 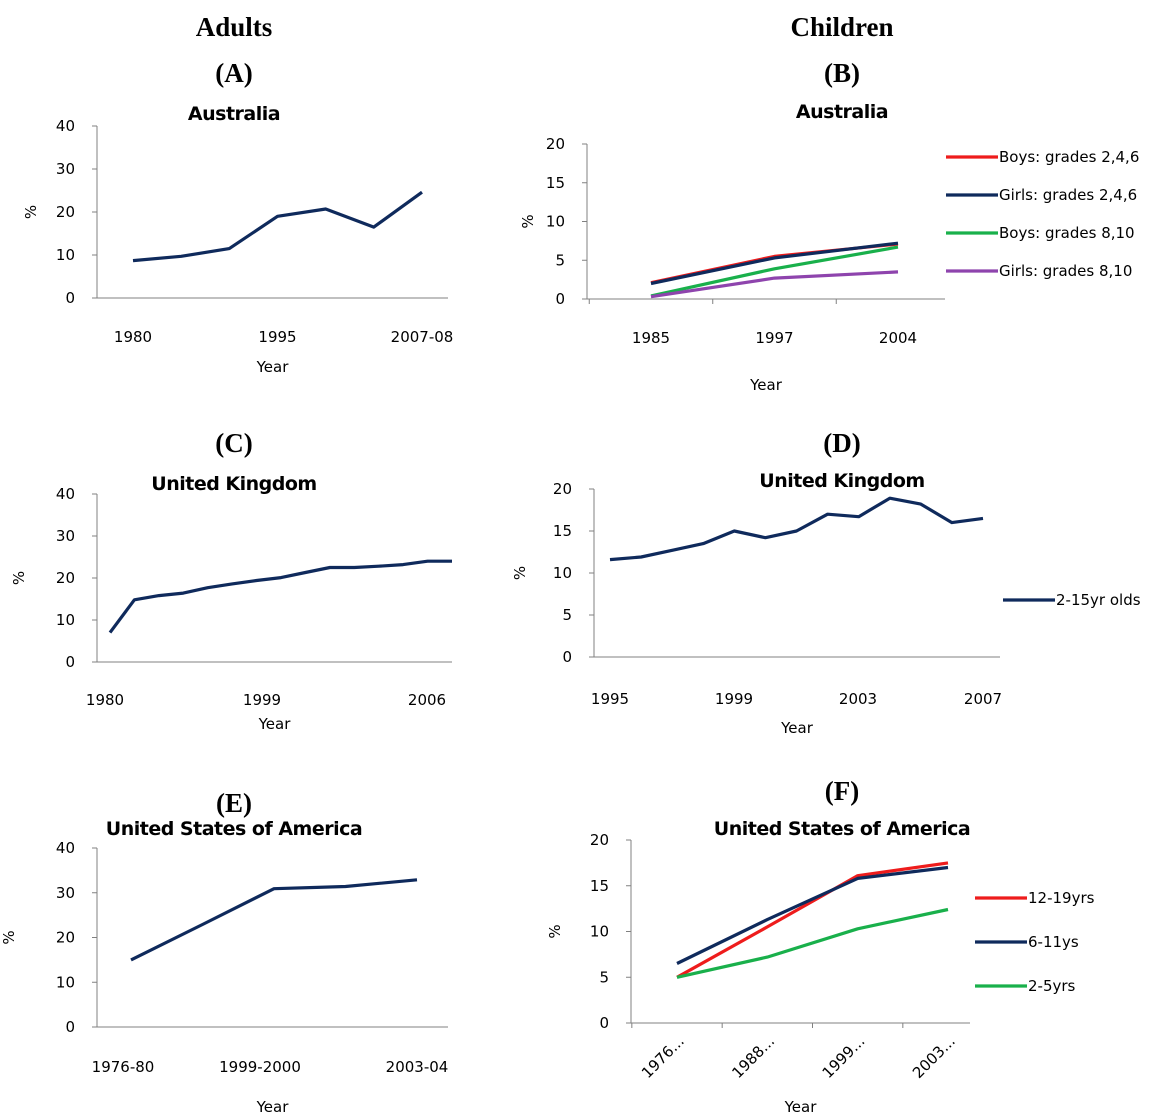 What do you see at coordinates (427, 700) in the screenshot?
I see `x-tick-label: 2006` at bounding box center [427, 700].